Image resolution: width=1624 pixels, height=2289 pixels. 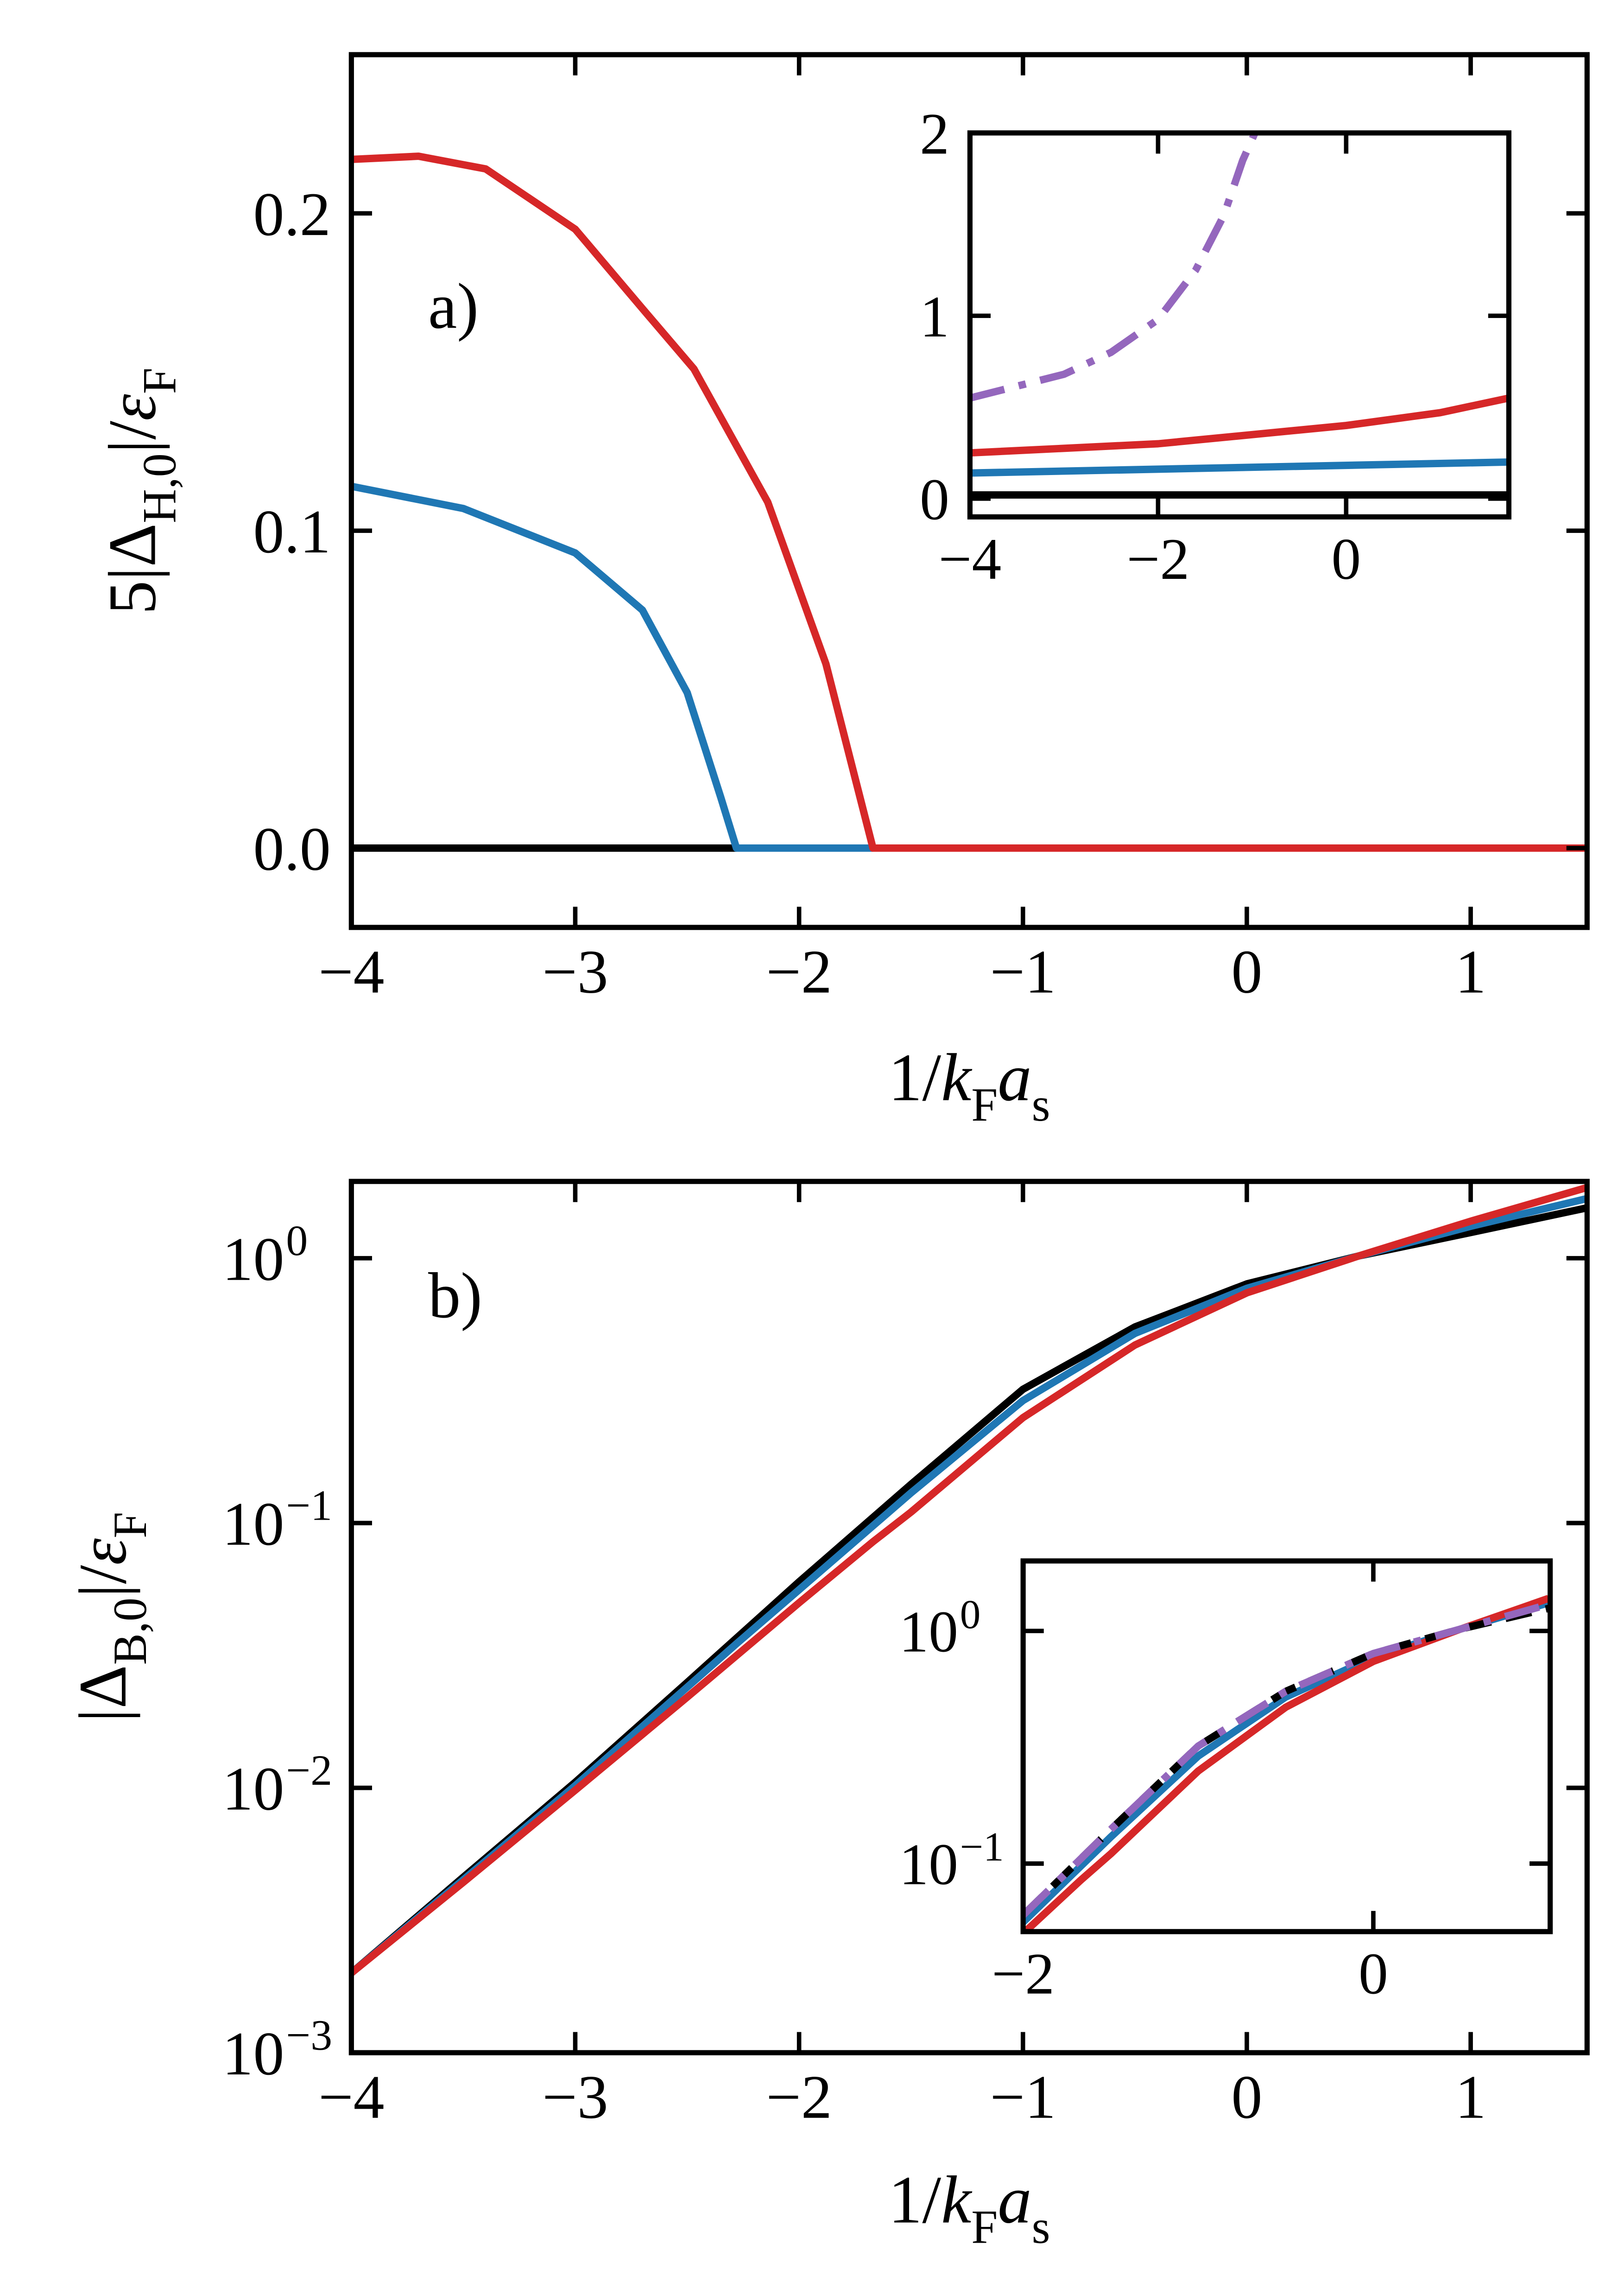 What do you see at coordinates (291, 849) in the screenshot?
I see `y-tick-label: 0.0` at bounding box center [291, 849].